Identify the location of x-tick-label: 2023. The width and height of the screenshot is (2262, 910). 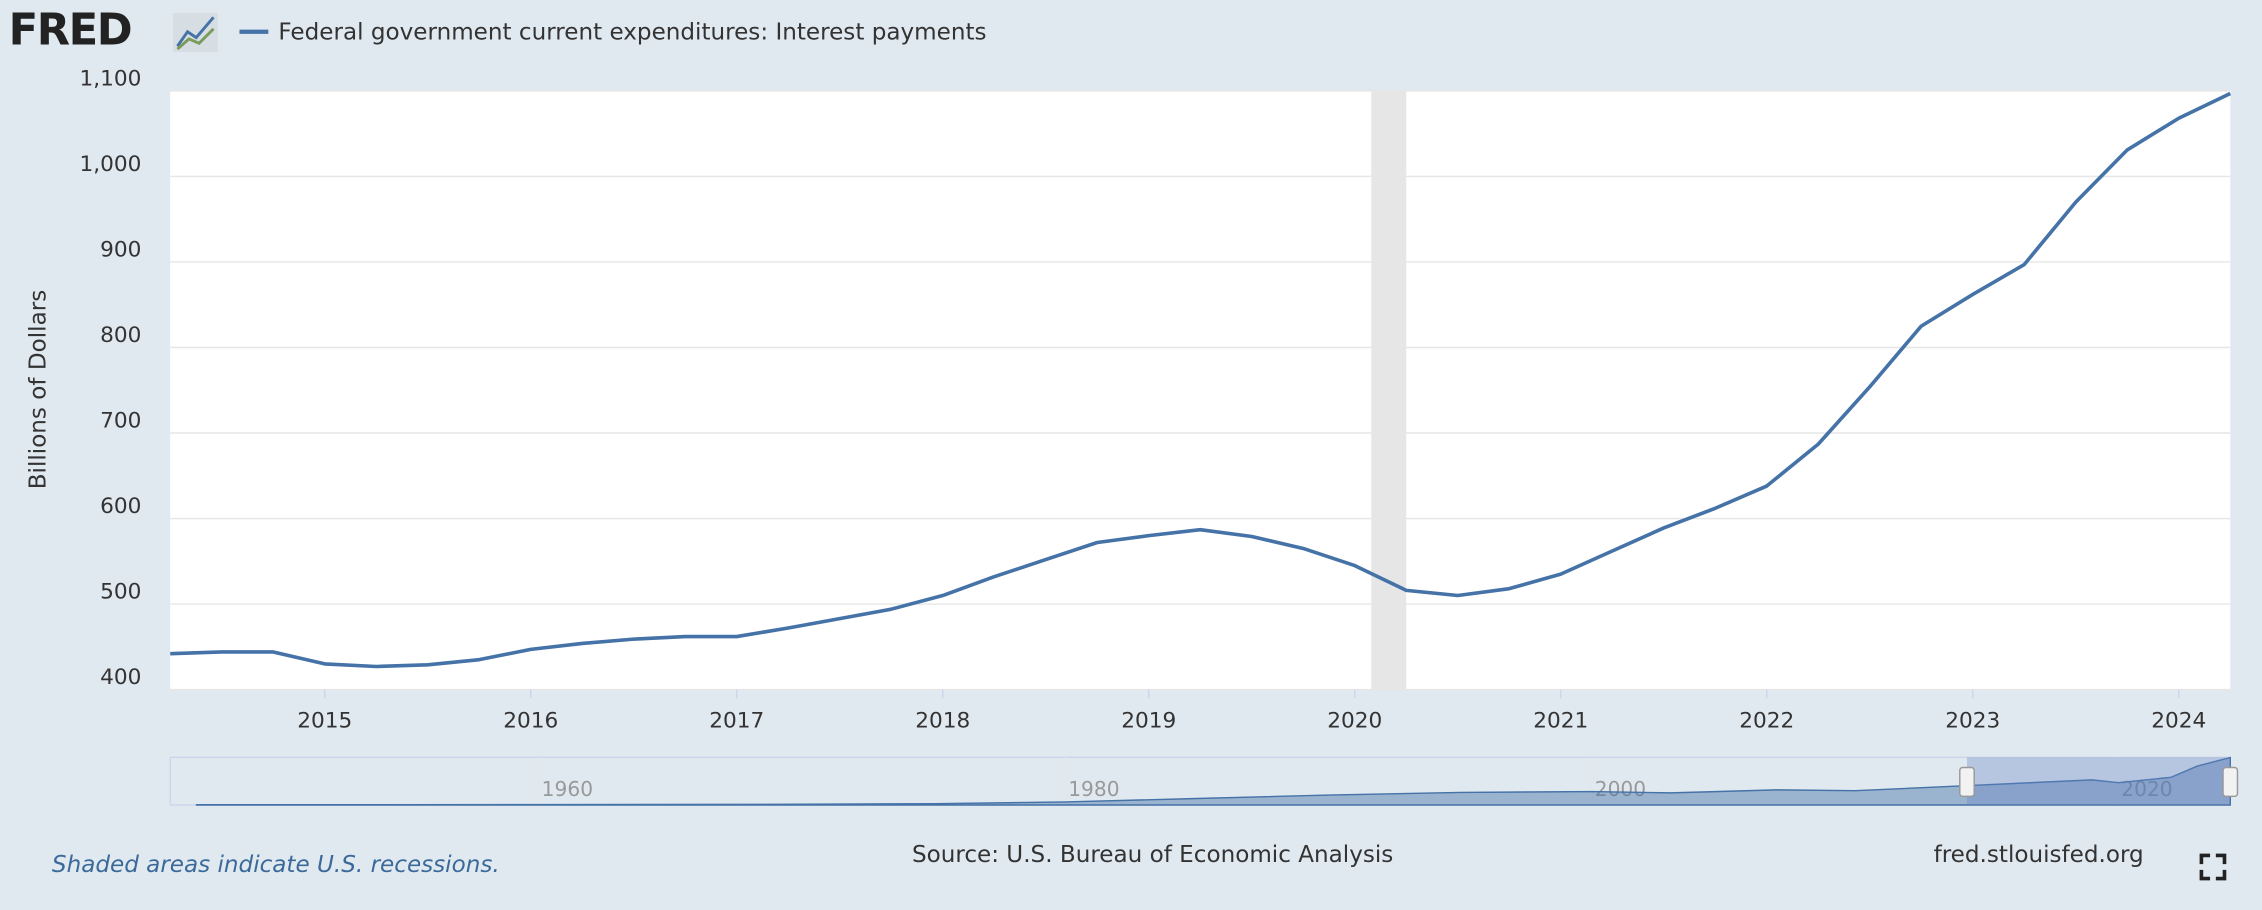
(1972, 720).